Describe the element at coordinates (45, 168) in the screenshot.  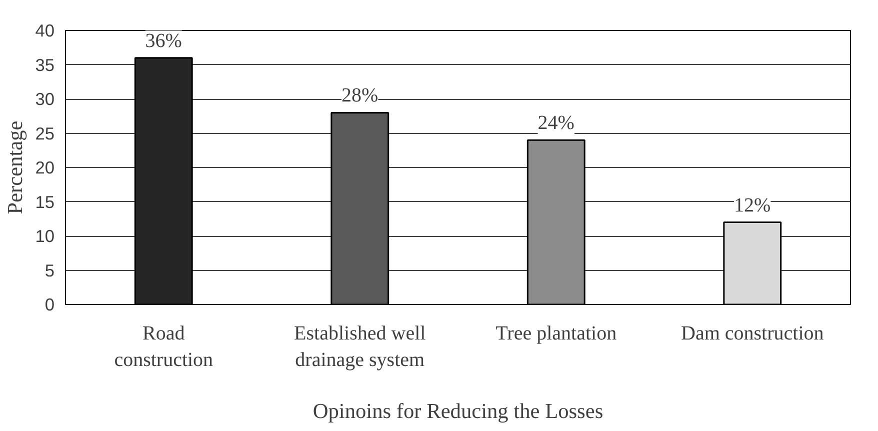
I see `y-tick-label: 20` at that location.